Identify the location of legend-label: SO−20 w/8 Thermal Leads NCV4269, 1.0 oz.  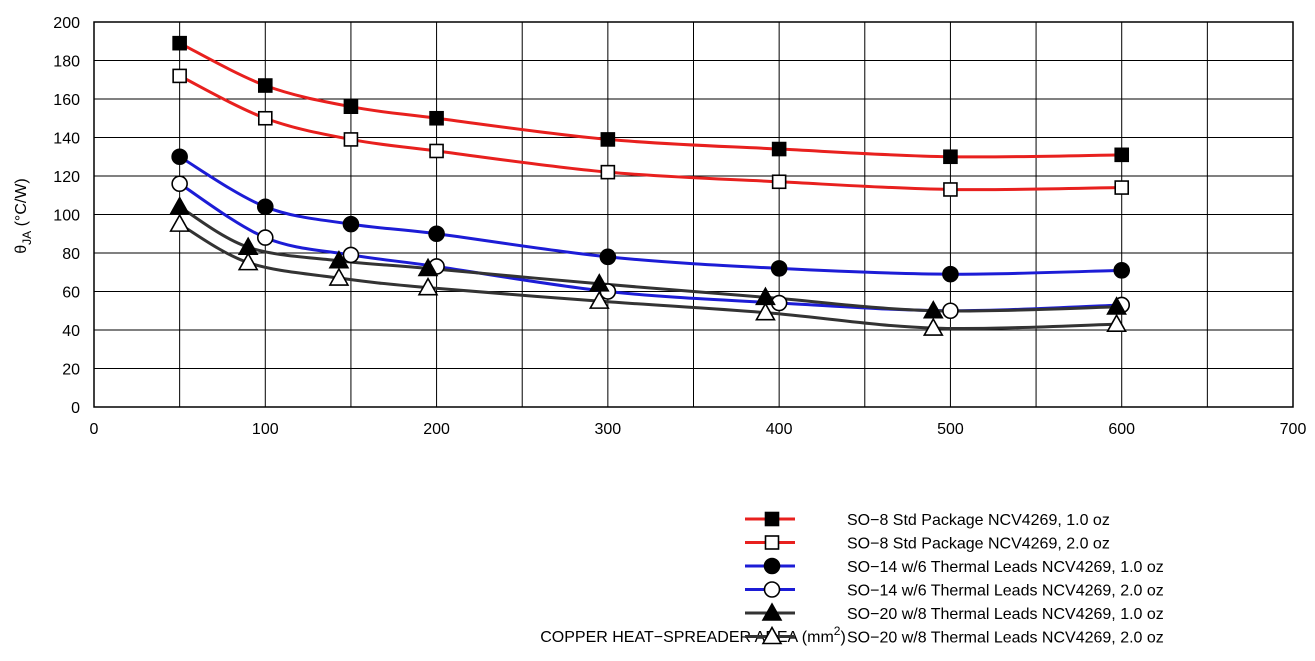
(1005, 614).